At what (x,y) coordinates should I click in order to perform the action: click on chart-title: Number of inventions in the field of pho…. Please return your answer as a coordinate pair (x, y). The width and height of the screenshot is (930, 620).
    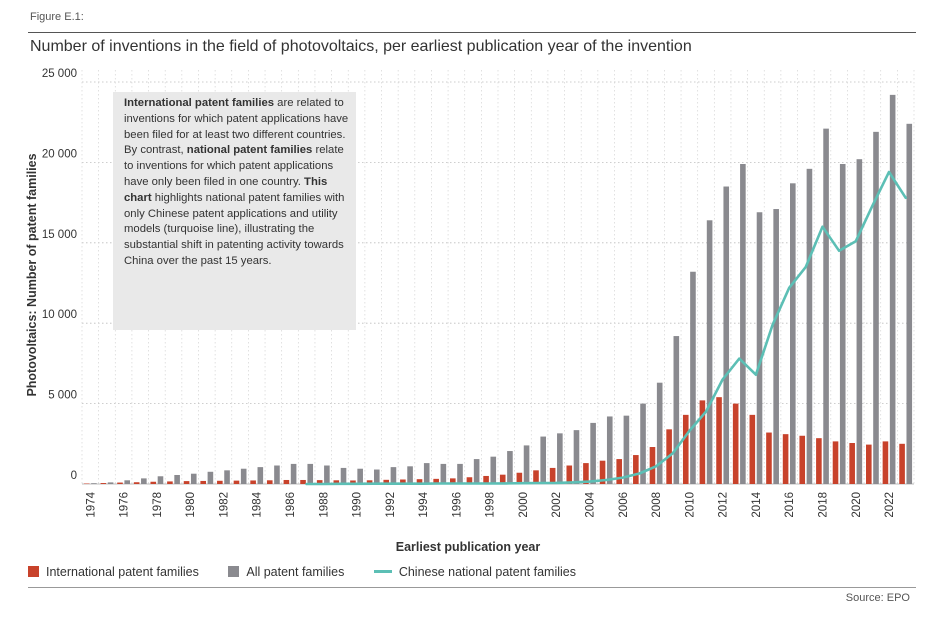
    Looking at the image, I should click on (361, 46).